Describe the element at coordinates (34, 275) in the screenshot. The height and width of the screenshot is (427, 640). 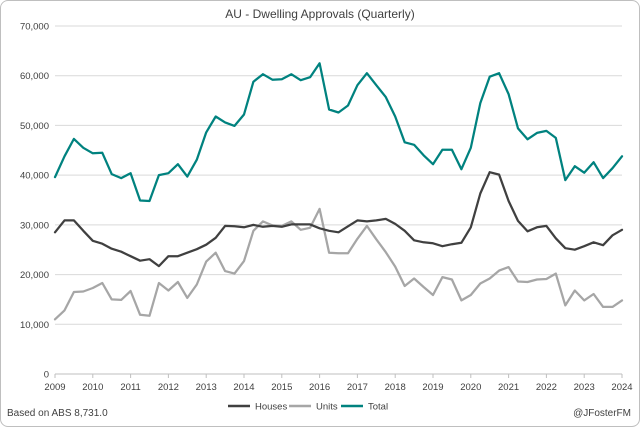
I see `y-tick-label: 20,000` at that location.